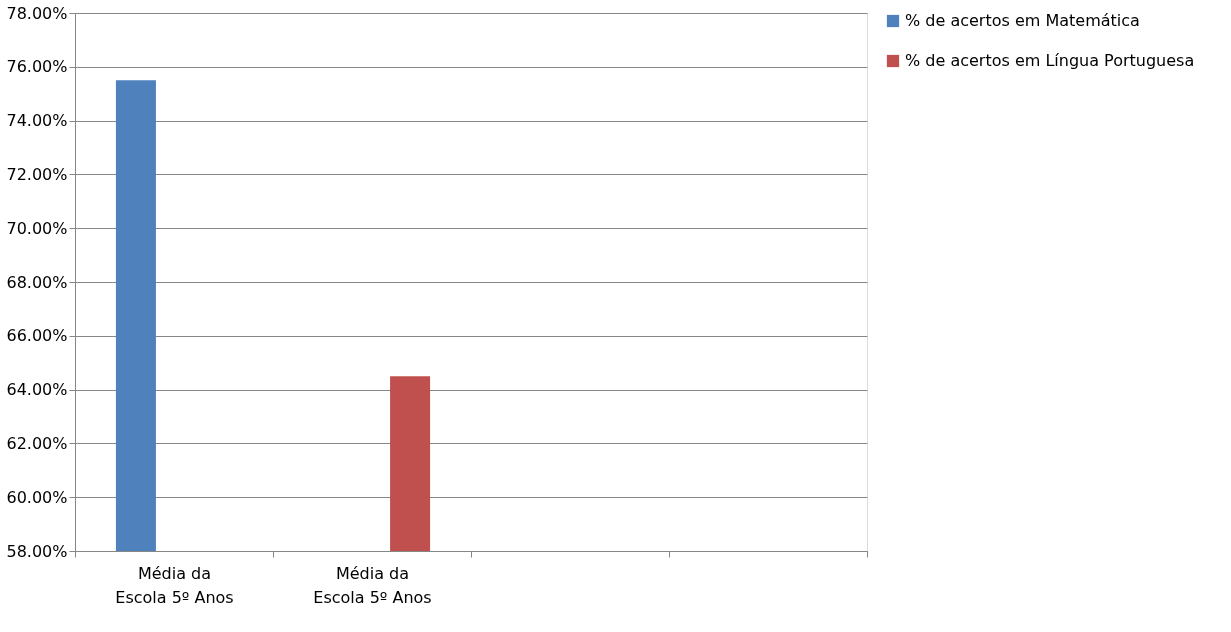 Image resolution: width=1231 pixels, height=632 pixels. What do you see at coordinates (37, 390) in the screenshot?
I see `y-tick-label: 64.00%` at bounding box center [37, 390].